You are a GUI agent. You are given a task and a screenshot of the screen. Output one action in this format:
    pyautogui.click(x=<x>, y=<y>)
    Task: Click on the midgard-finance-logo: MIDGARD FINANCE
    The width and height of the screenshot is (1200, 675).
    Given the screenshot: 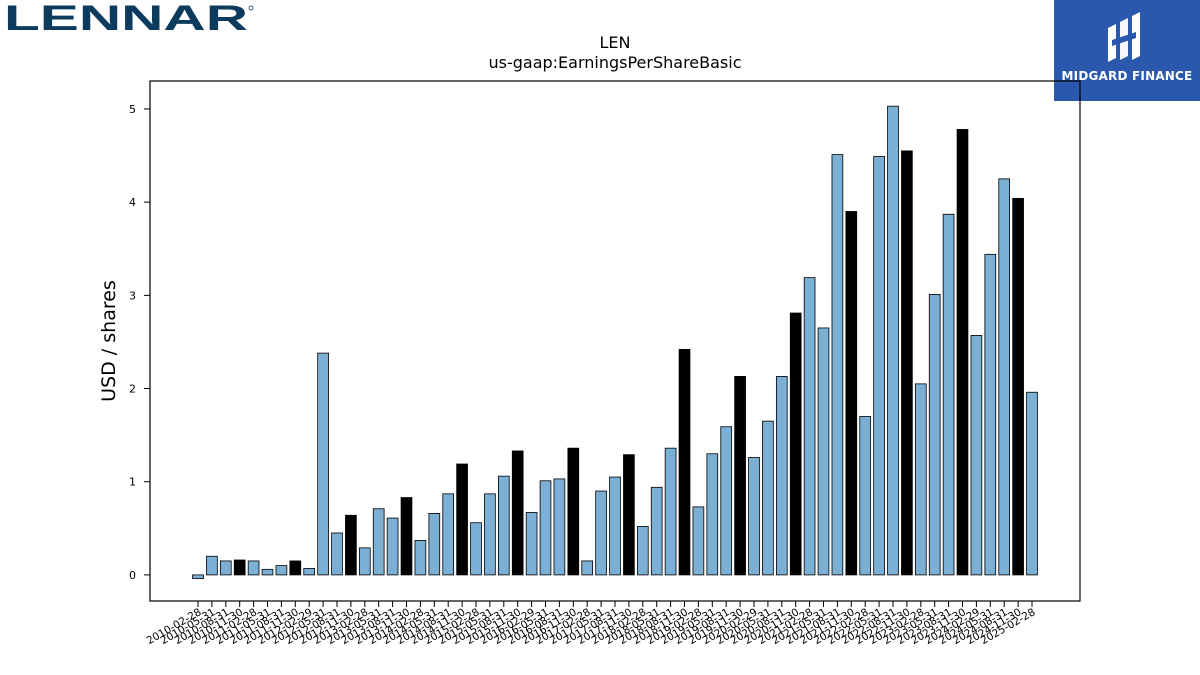 What is the action you would take?
    pyautogui.click(x=1127, y=50)
    